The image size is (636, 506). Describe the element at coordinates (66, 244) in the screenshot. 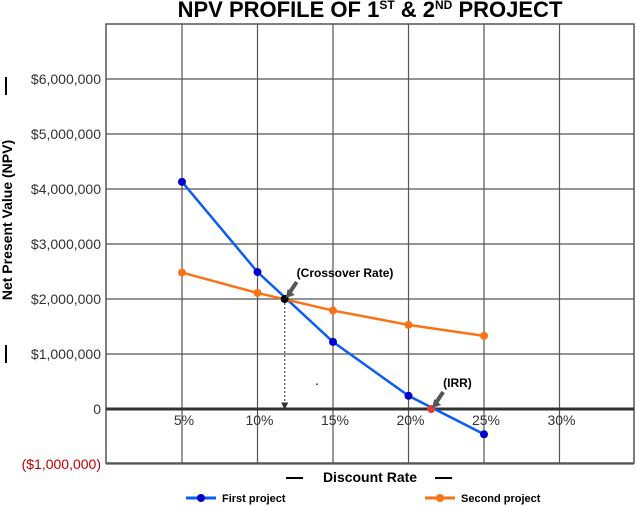

I see `y-tick-label: $3,000,000` at that location.